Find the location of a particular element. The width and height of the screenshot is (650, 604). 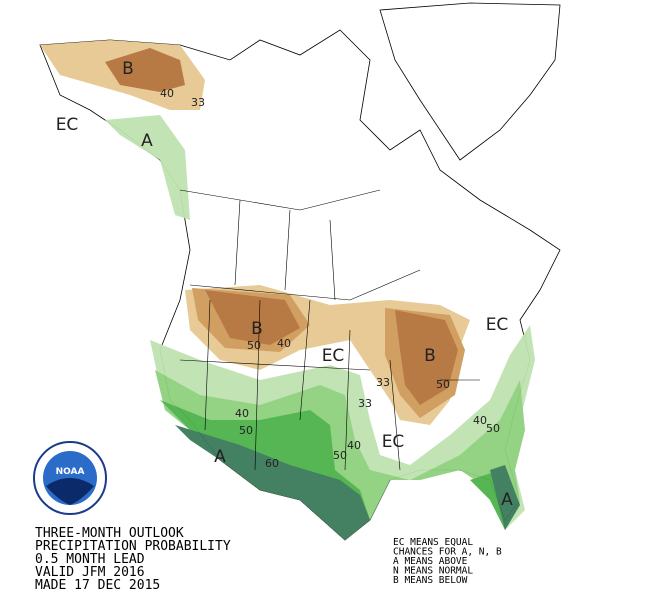

us-above-max is located at coordinates (347, 482).